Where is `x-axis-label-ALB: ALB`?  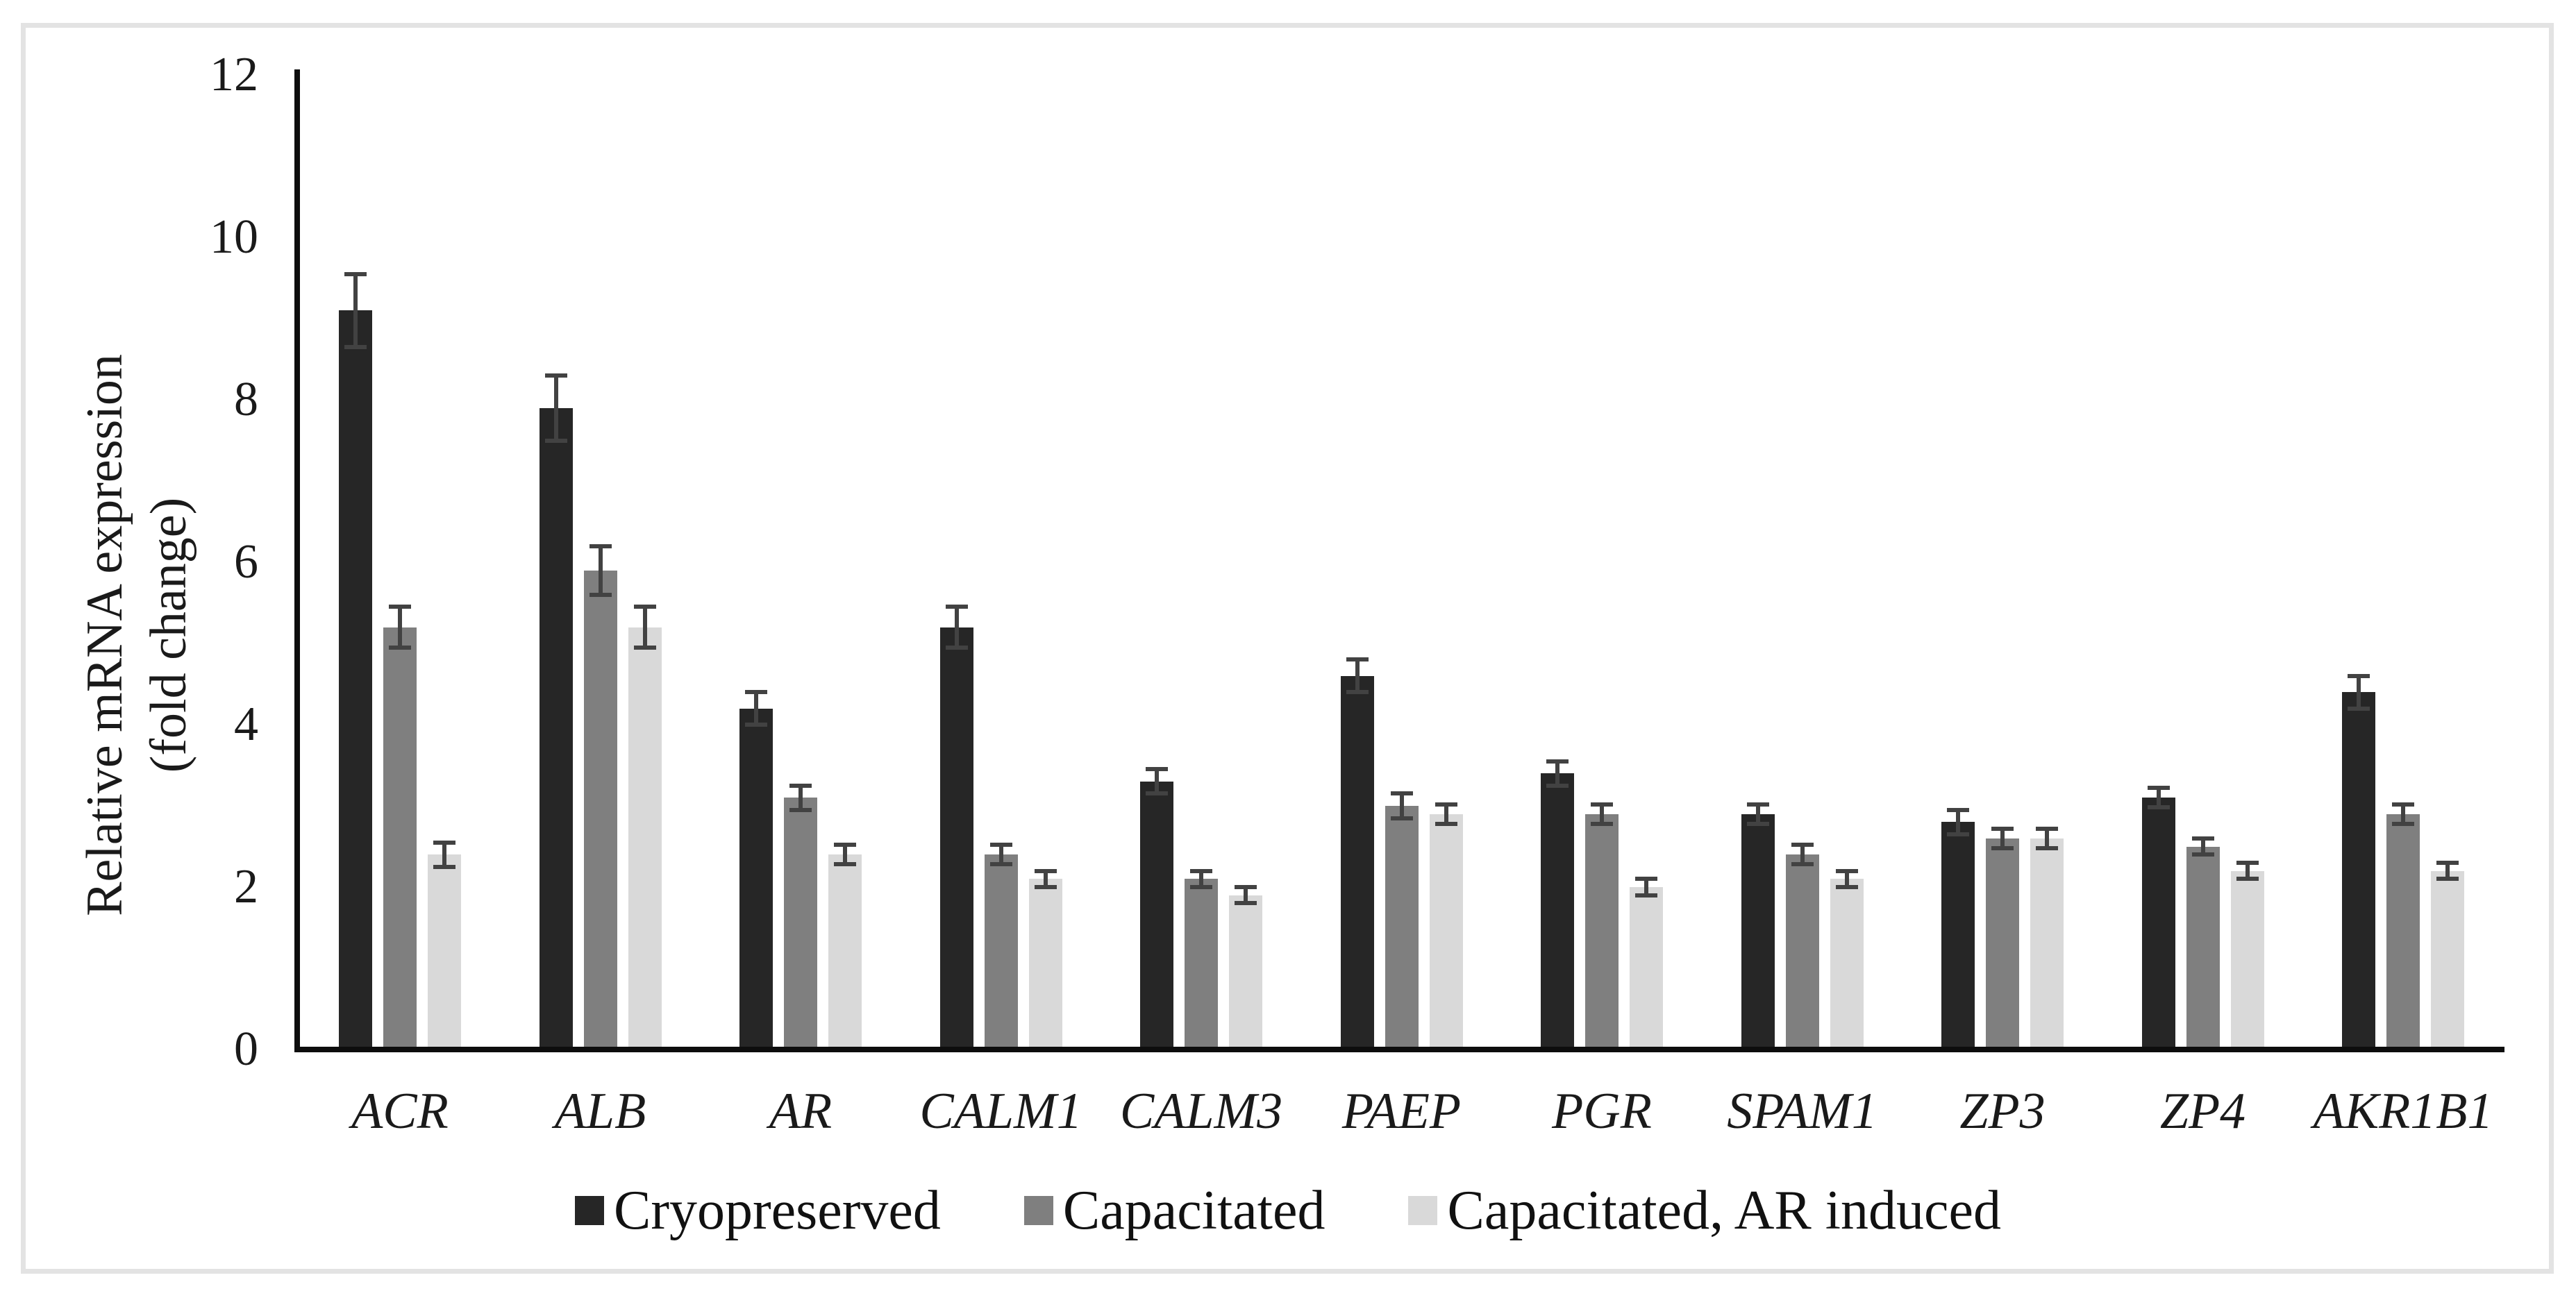 x-axis-label-ALB: ALB is located at coordinates (600, 1111).